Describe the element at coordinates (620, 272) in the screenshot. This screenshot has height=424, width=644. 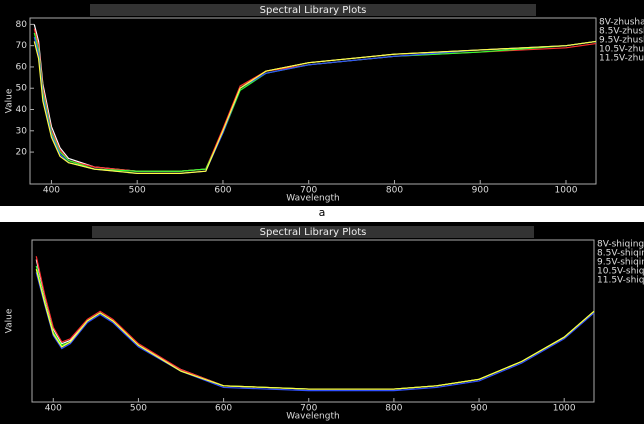
I see `legend-entry: 10.5V-shiqing1` at that location.